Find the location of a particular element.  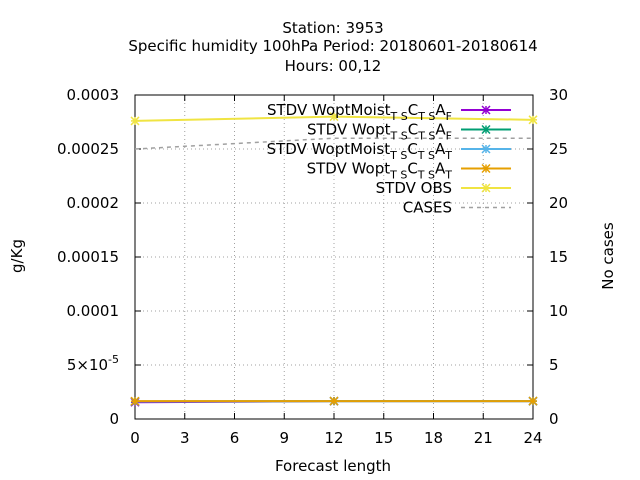

y-tick-label: 0.0001 is located at coordinates (93, 311).